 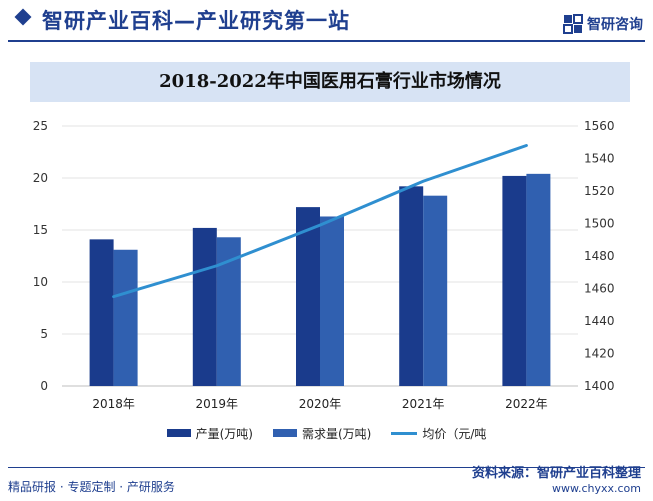 What do you see at coordinates (599, 321) in the screenshot?
I see `y-right-tick-label: 1440` at bounding box center [599, 321].